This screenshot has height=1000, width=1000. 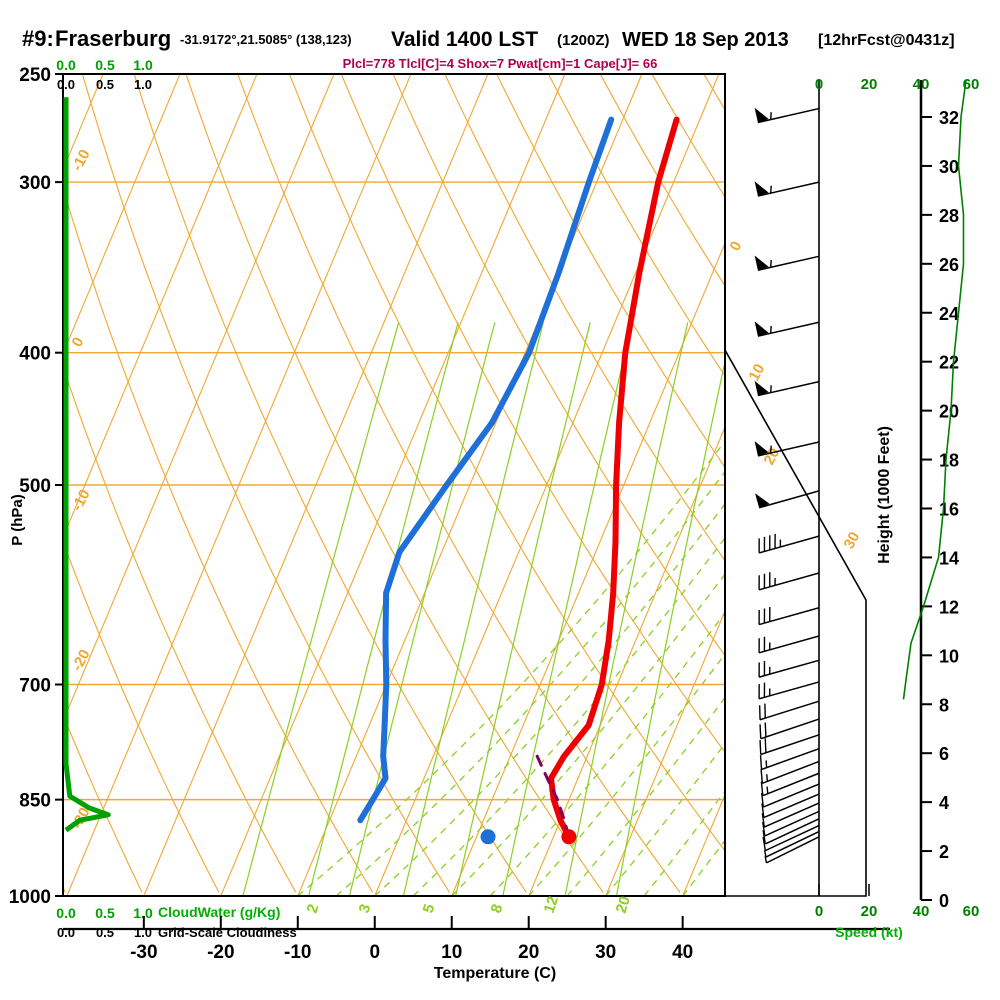 I want to click on cloudwater-line, so click(x=87, y=465).